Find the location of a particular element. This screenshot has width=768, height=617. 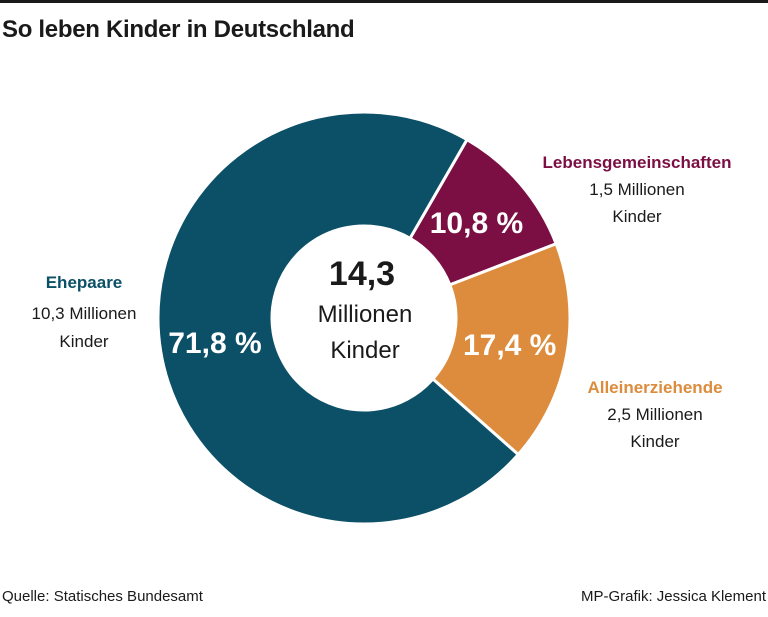

legend-lebensgemeinschaften-name: Lebensgemeinschaften is located at coordinates (637, 162).